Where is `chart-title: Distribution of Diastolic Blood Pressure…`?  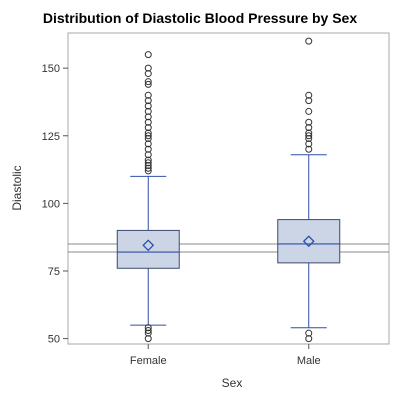
chart-title: Distribution of Diastolic Blood Pressure… is located at coordinates (200, 18).